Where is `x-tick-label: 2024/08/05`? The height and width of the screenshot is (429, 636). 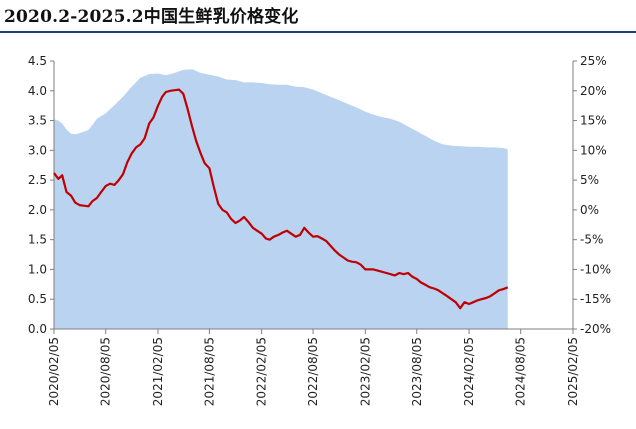 x-tick-label: 2024/08/05 is located at coordinates (521, 371).